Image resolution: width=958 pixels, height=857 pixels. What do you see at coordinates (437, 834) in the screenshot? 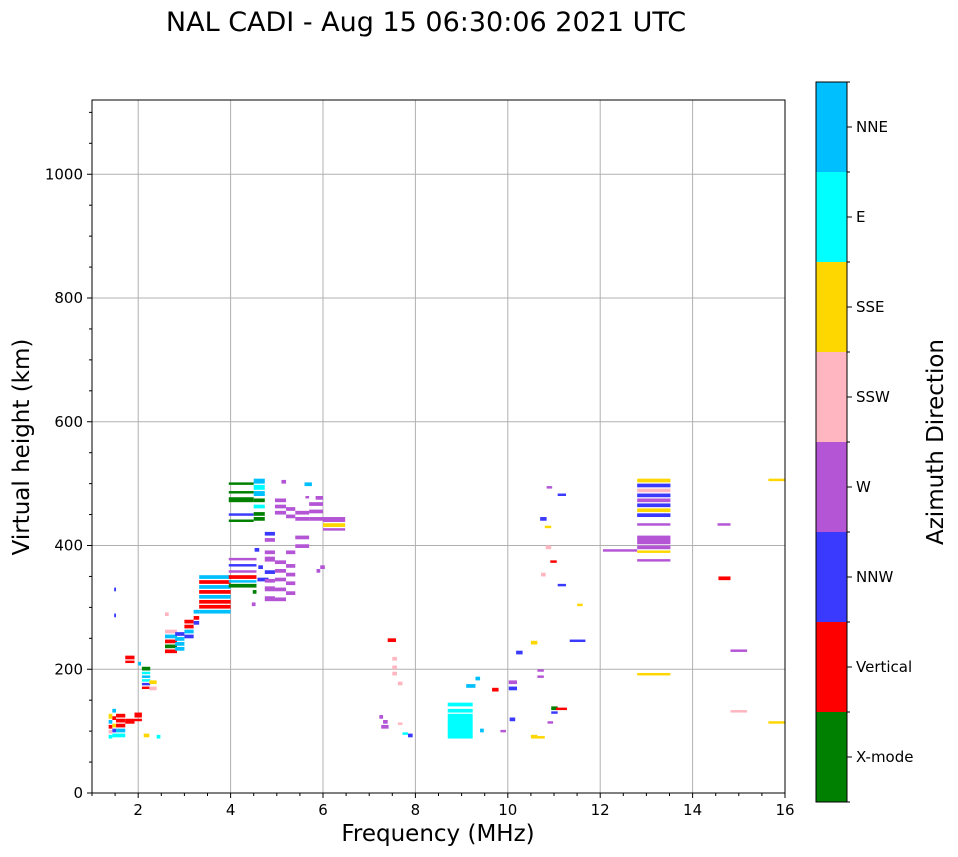
I see `x-axis-label: Frequency (MHz)` at bounding box center [437, 834].